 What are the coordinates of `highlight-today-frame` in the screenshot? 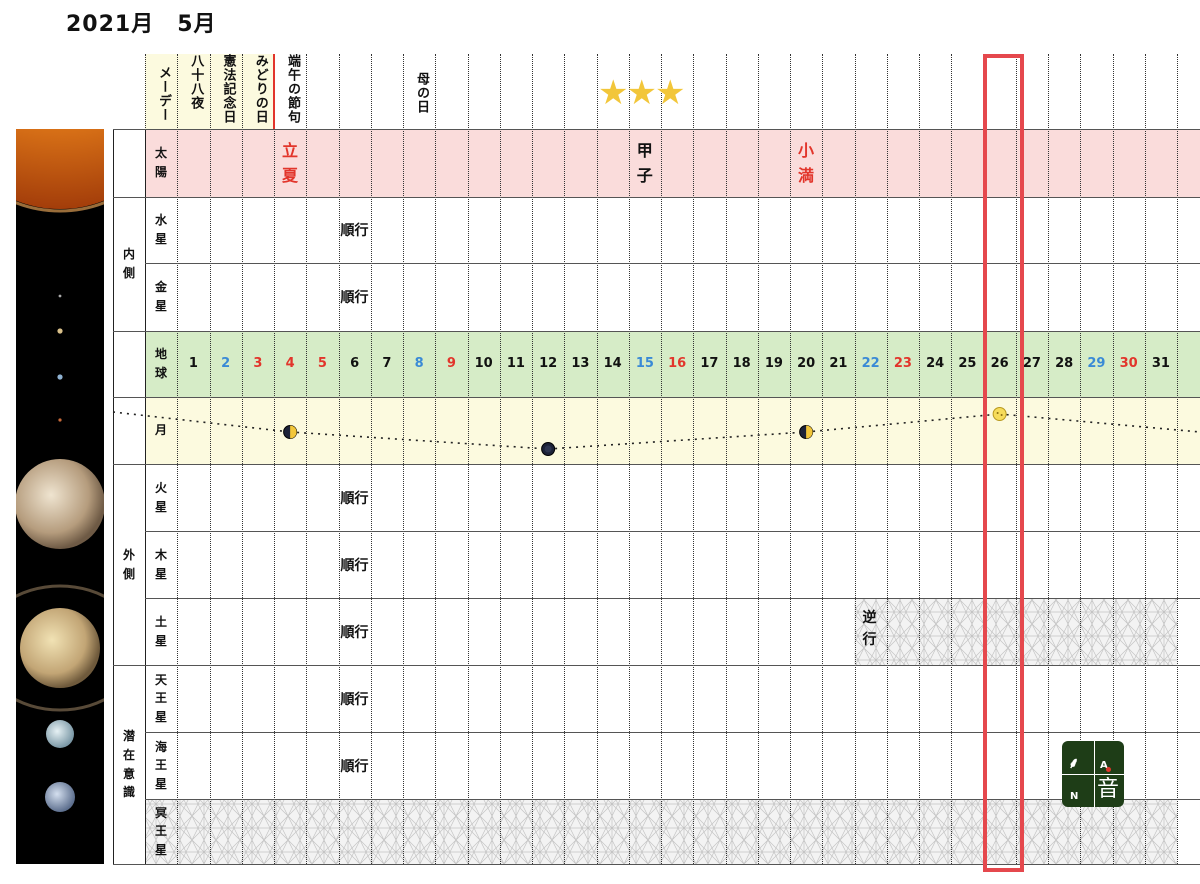 It's located at (1003, 463).